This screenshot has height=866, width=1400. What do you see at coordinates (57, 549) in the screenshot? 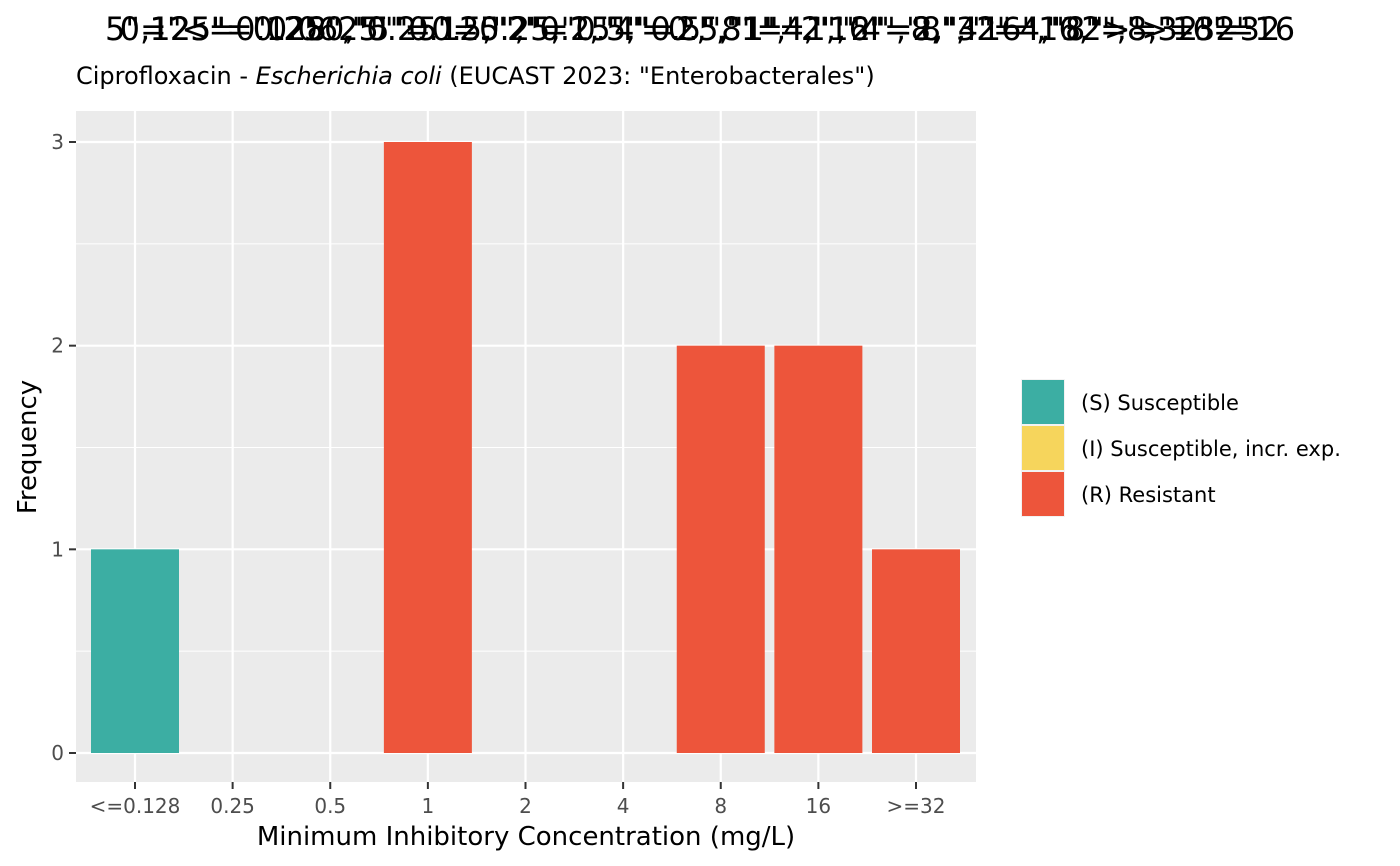
I see `y-tick-label: 1` at bounding box center [57, 549].